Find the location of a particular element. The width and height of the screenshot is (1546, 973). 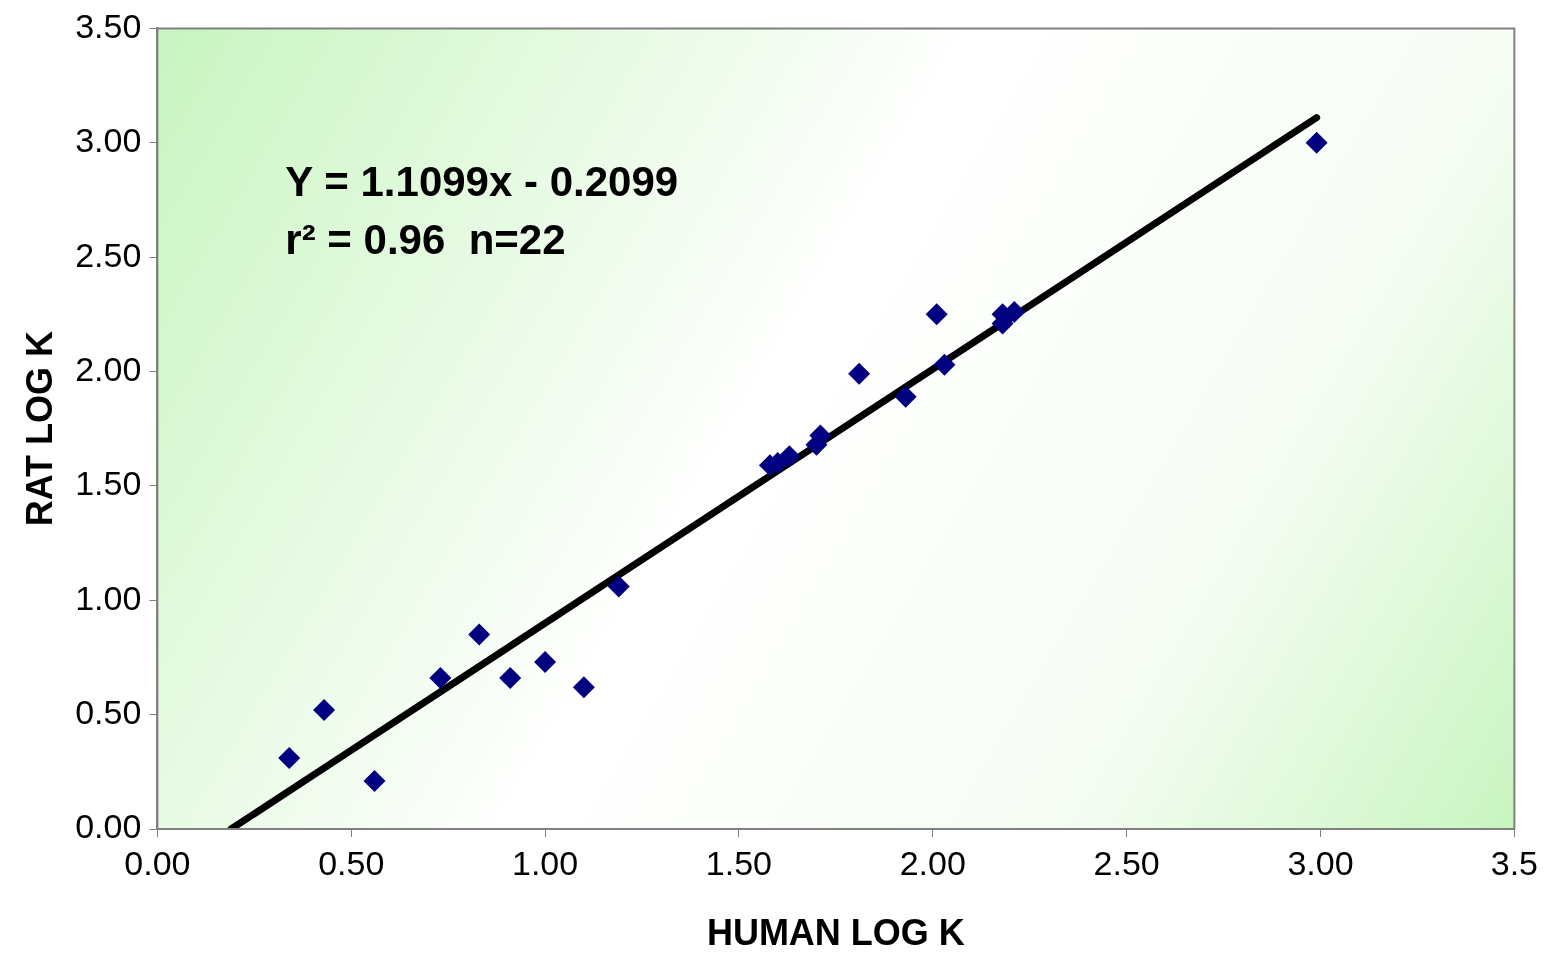

x-tick-label: 0.00 is located at coordinates (157, 862).